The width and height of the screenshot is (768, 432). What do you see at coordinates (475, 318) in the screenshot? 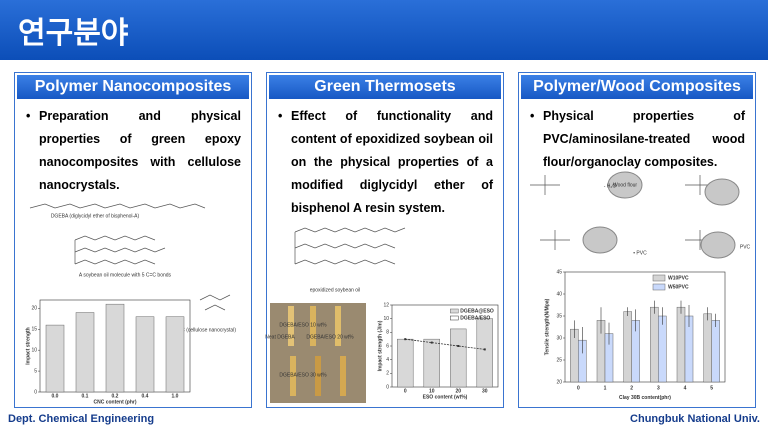
I see `legend-label: DGEBA/ESO` at bounding box center [475, 318].